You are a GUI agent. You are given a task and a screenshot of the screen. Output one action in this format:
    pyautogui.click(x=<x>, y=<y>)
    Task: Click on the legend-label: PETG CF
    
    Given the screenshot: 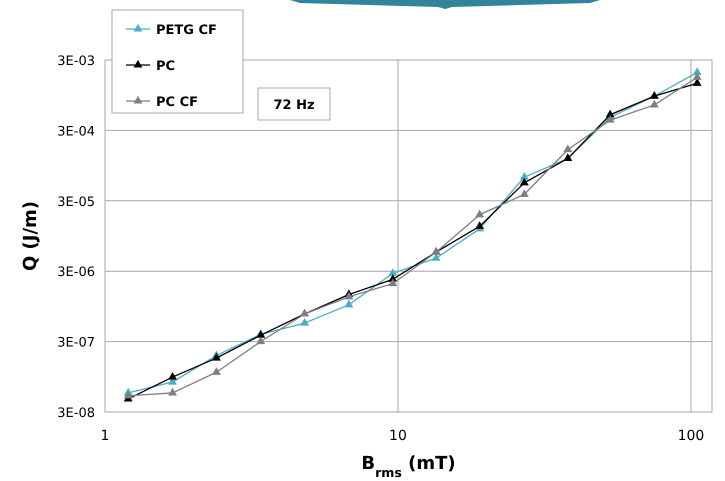 What is the action you would take?
    pyautogui.click(x=186, y=30)
    